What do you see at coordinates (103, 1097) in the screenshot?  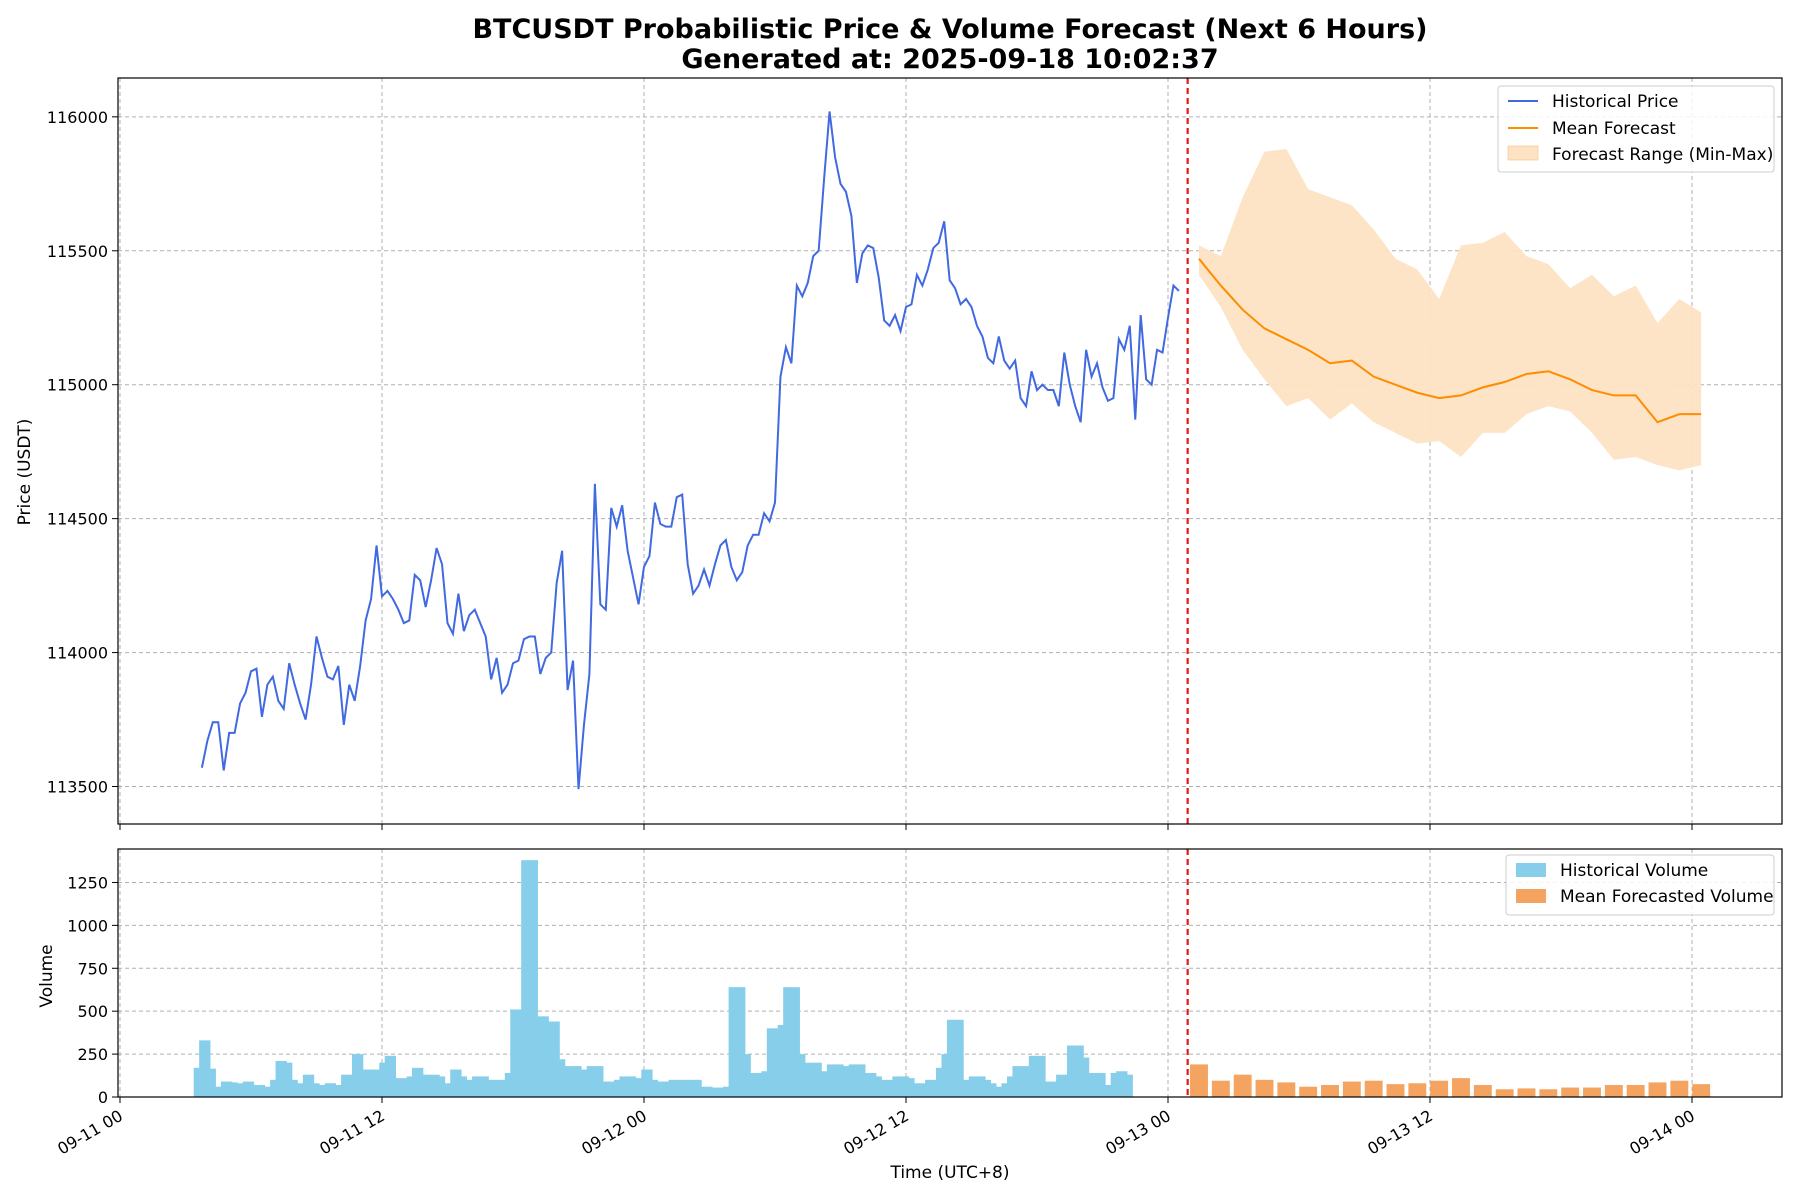 I see `volume-y-tick-label: 0` at bounding box center [103, 1097].